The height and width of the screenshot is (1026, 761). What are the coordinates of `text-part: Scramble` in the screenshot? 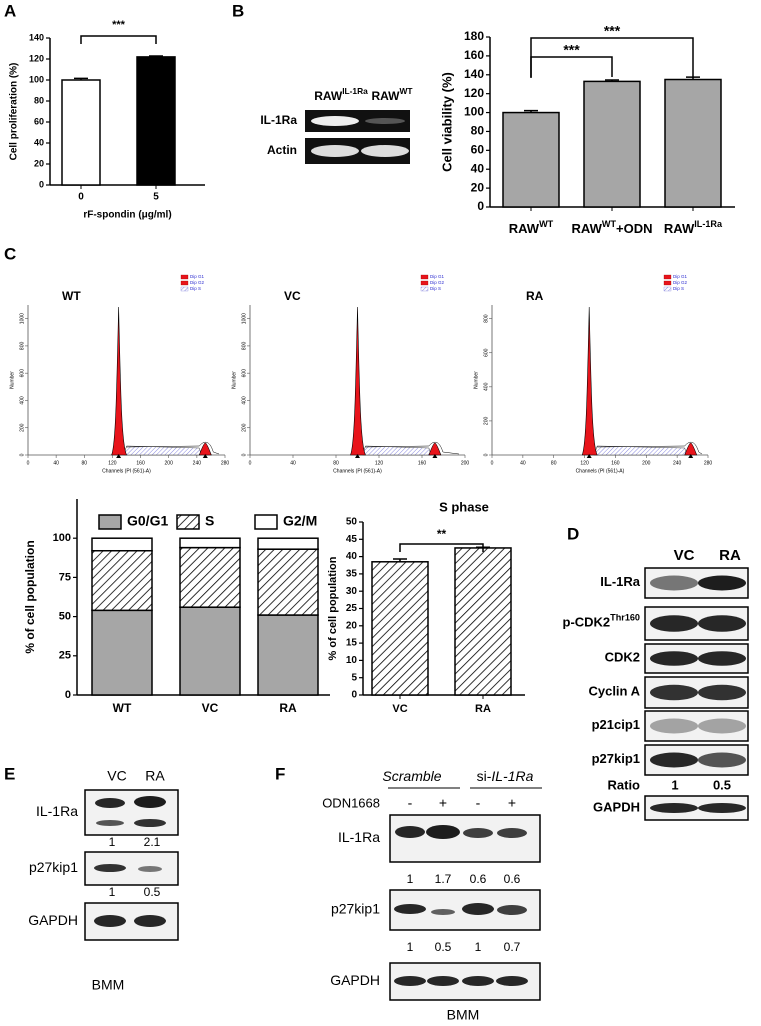 It's located at (411, 776).